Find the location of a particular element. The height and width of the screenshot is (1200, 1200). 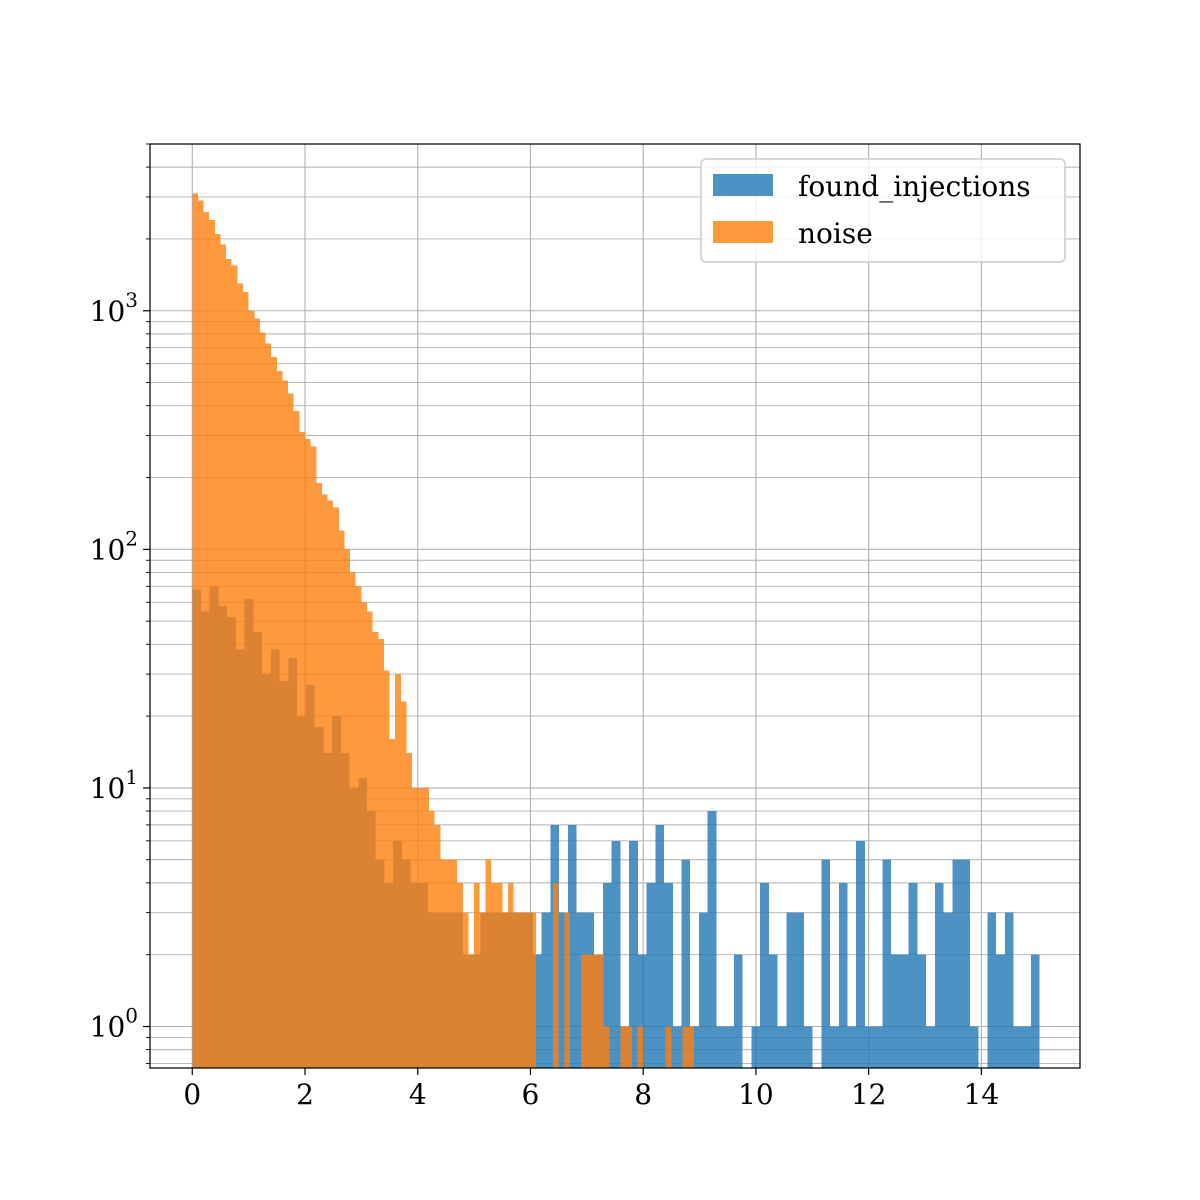

legend: found_injections noise is located at coordinates (883, 210).